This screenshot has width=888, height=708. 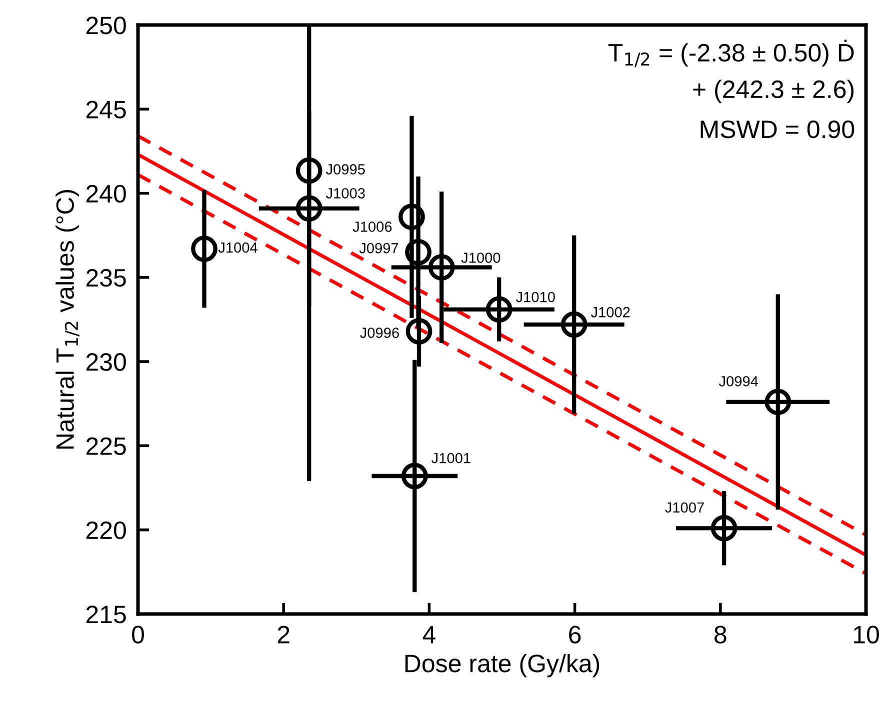 I want to click on annotation: J1006, so click(x=372, y=227).